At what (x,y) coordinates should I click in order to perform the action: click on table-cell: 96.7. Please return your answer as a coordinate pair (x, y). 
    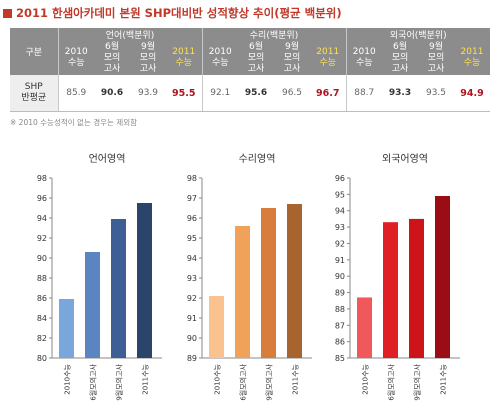
    Looking at the image, I should click on (328, 93).